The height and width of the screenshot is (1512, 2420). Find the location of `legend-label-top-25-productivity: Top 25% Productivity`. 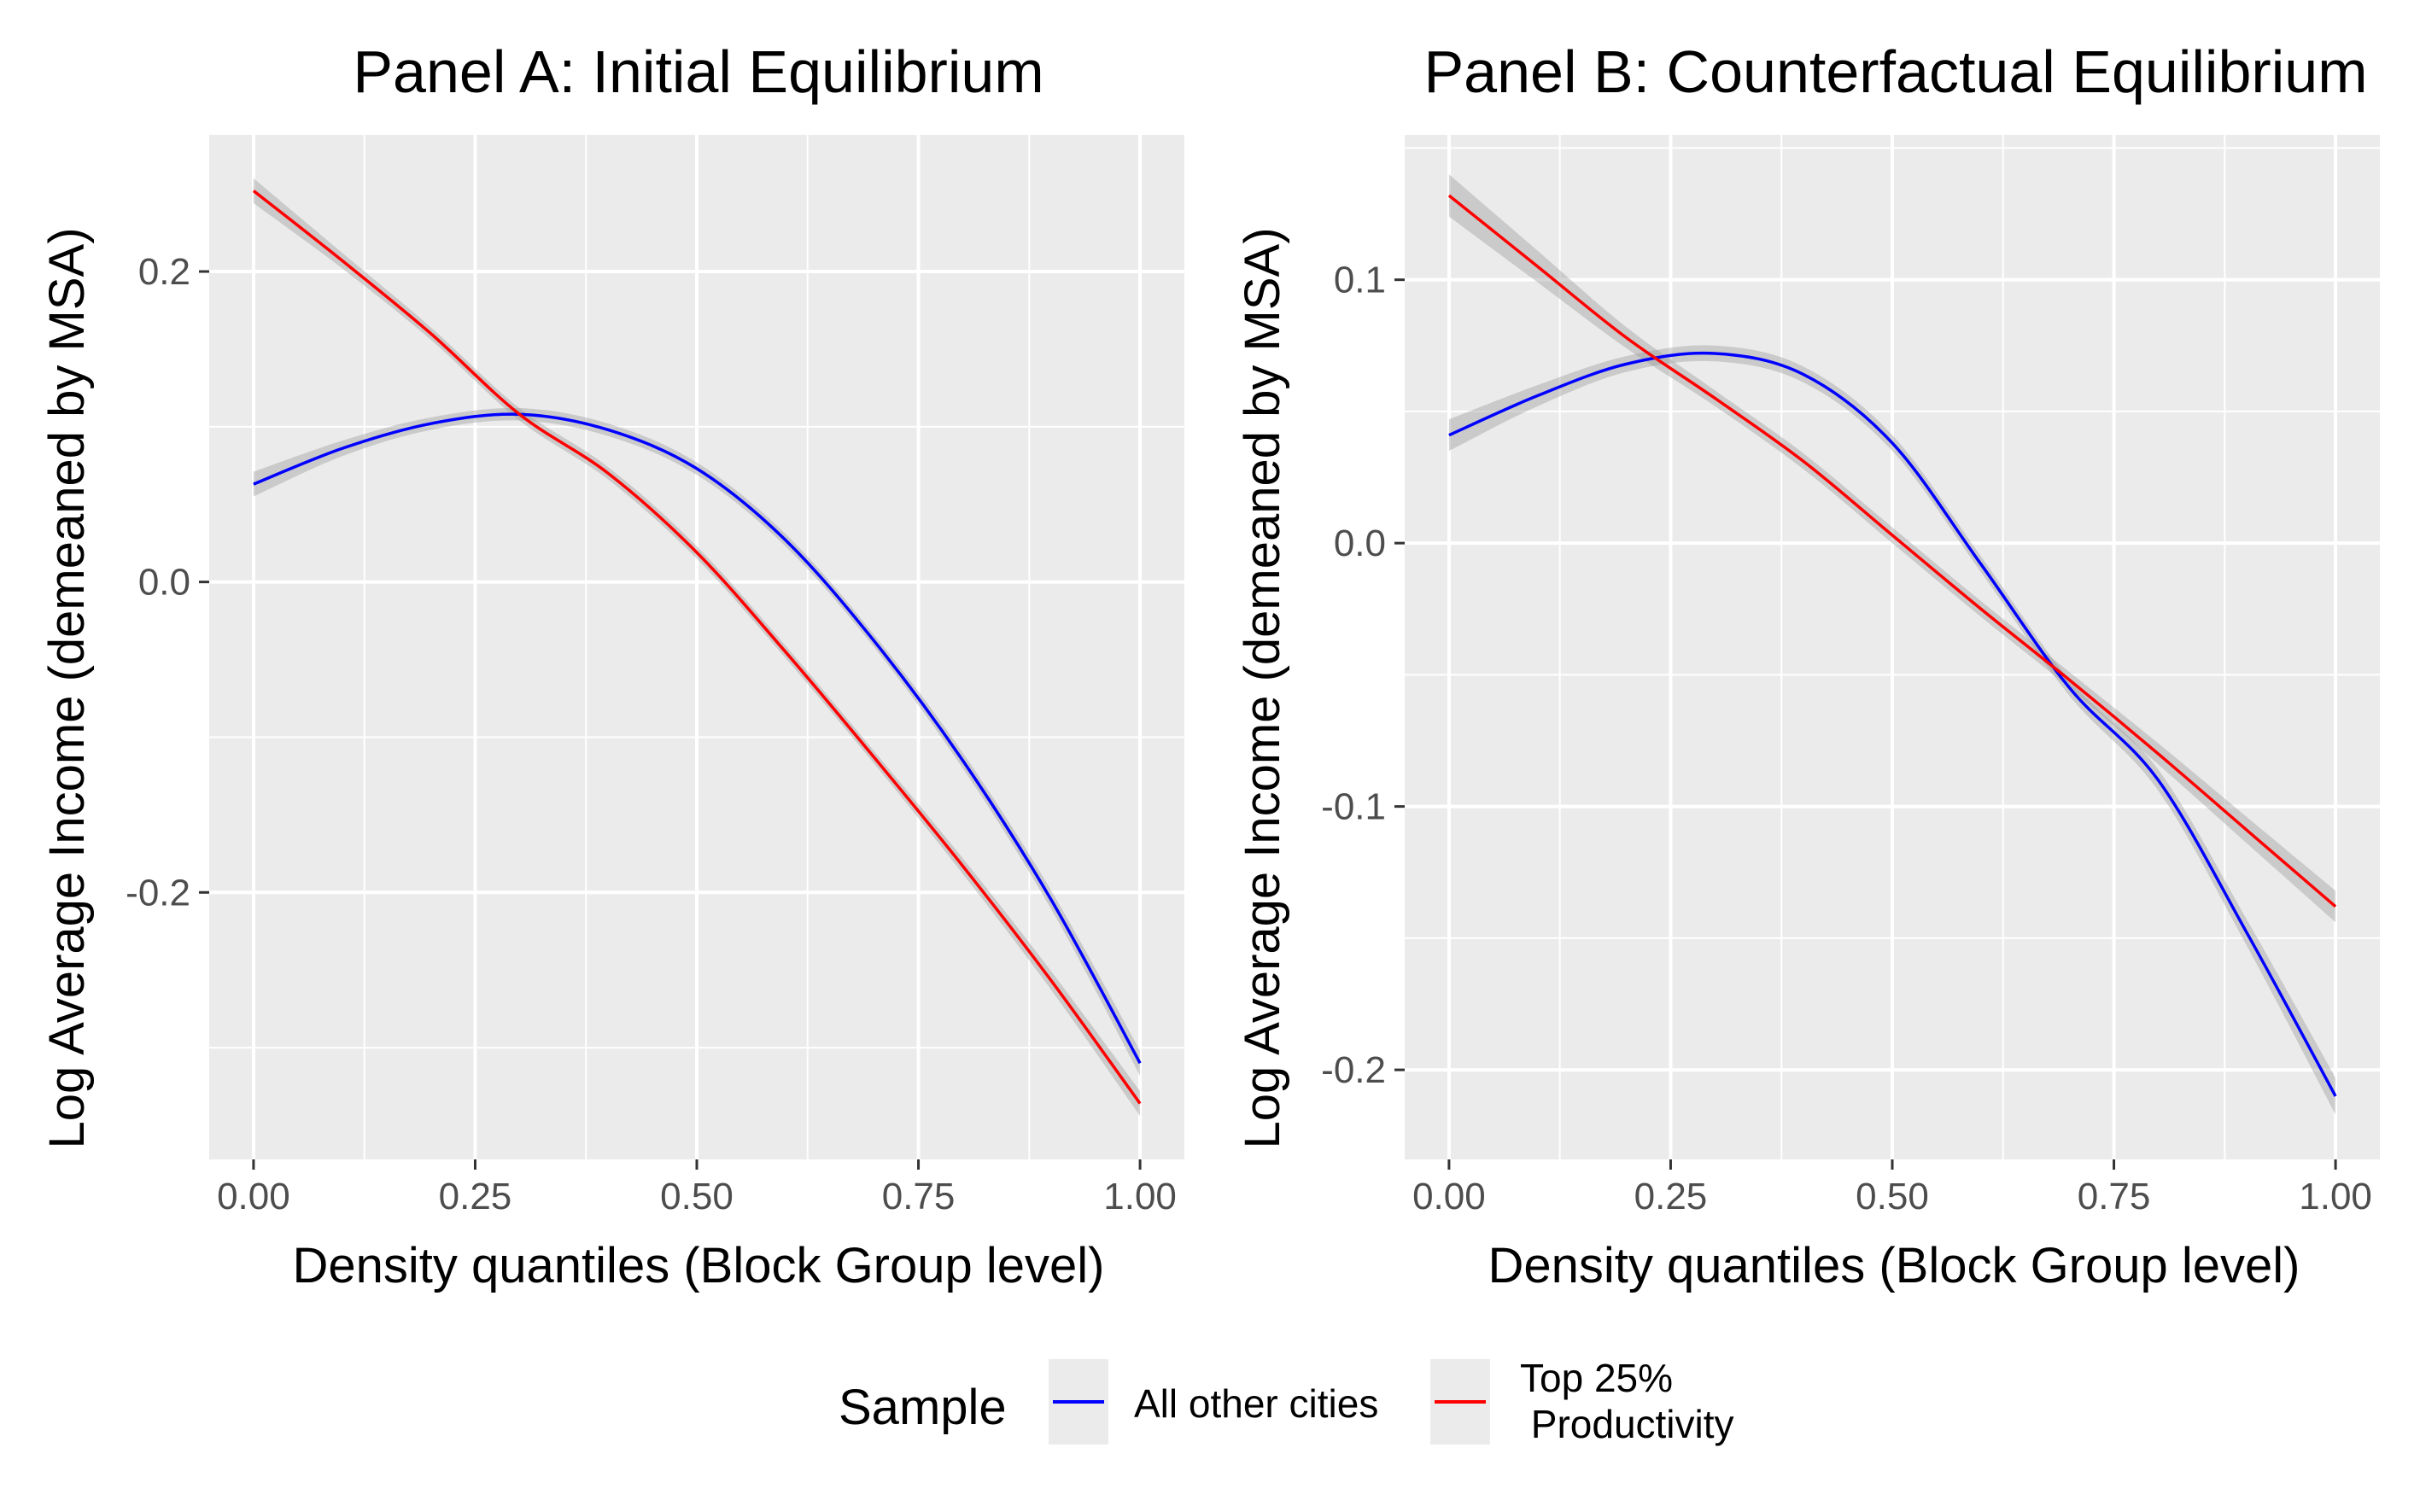

legend-label-top-25-productivity: Top 25% Productivity is located at coordinates (1627, 1401).